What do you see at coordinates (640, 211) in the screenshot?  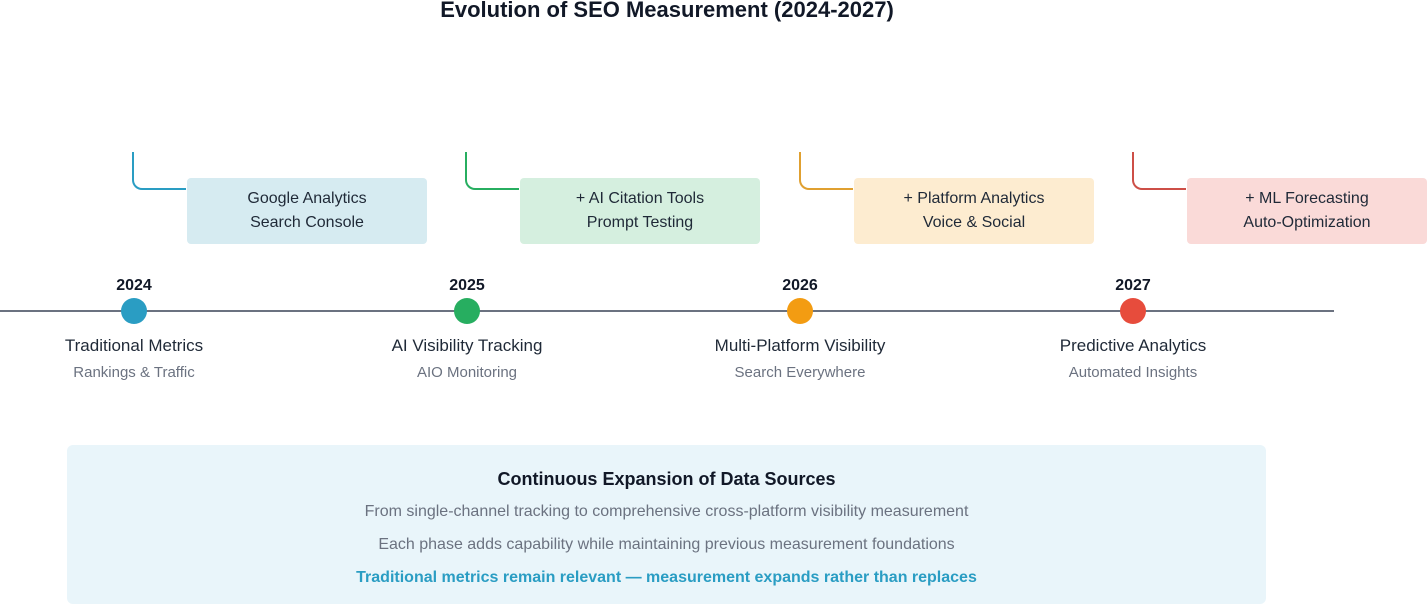 I see `feature-box-2025: + AI Citation Tools Prompt Testing` at bounding box center [640, 211].